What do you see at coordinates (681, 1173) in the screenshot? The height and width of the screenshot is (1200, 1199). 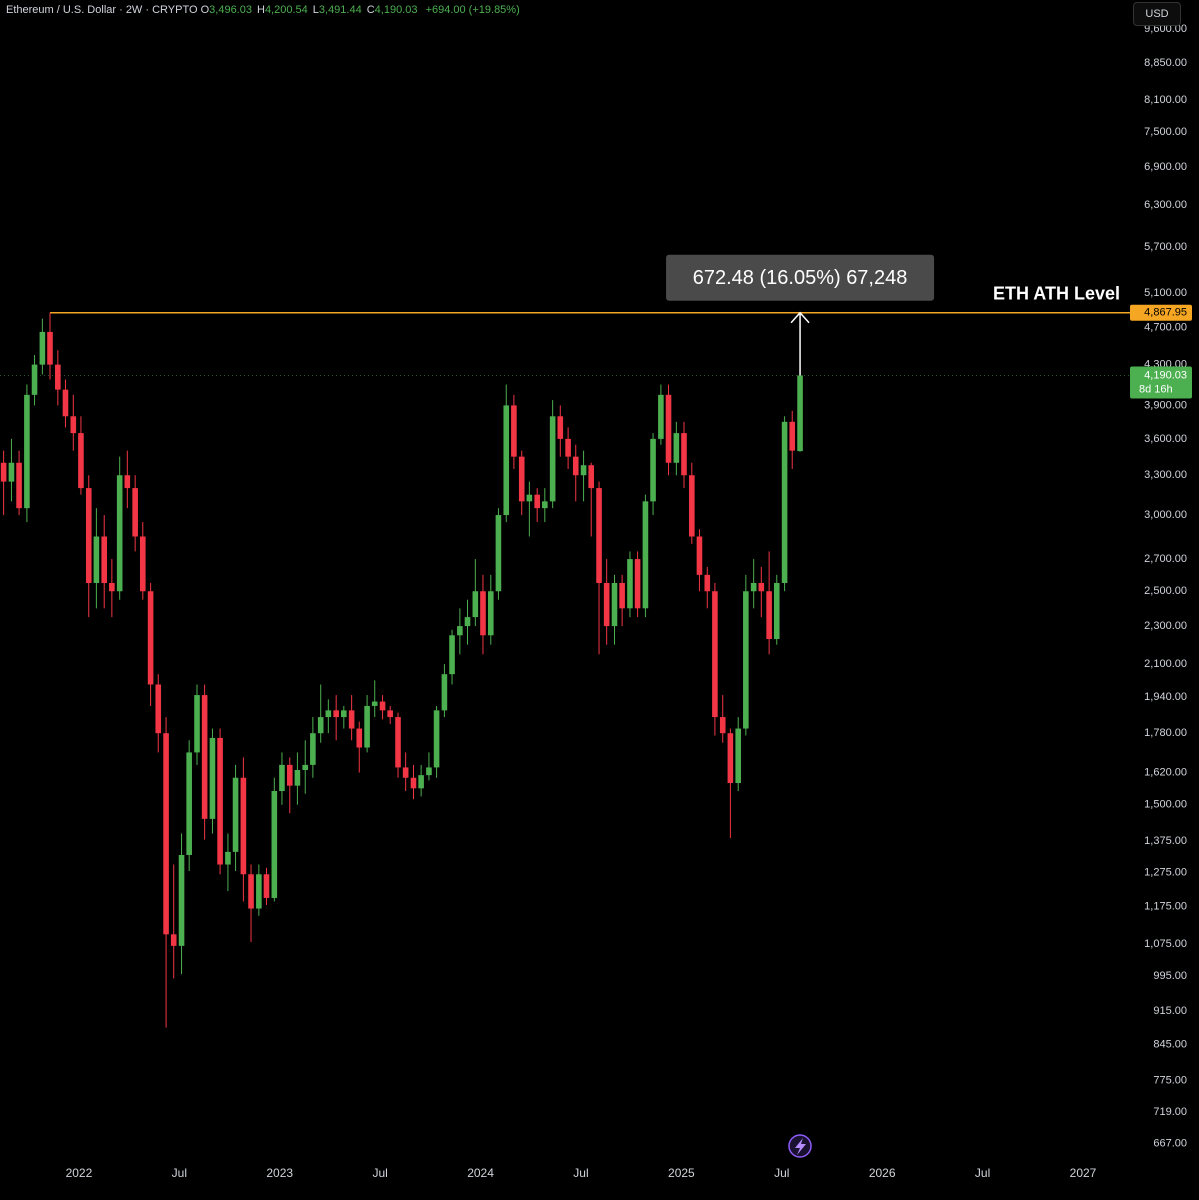 I see `x-tick-label: 2025` at bounding box center [681, 1173].